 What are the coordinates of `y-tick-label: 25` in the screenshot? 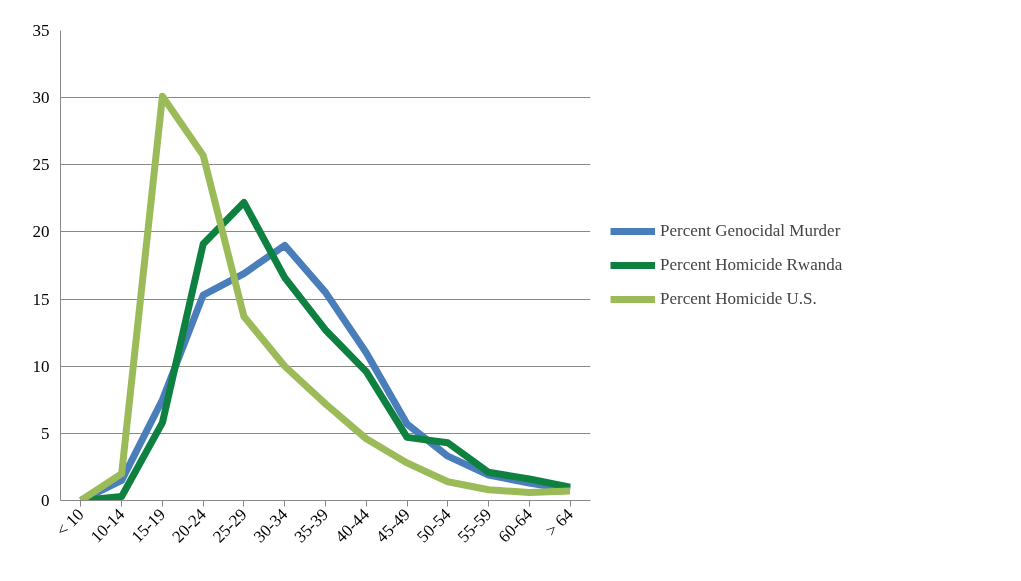 It's located at (41, 165).